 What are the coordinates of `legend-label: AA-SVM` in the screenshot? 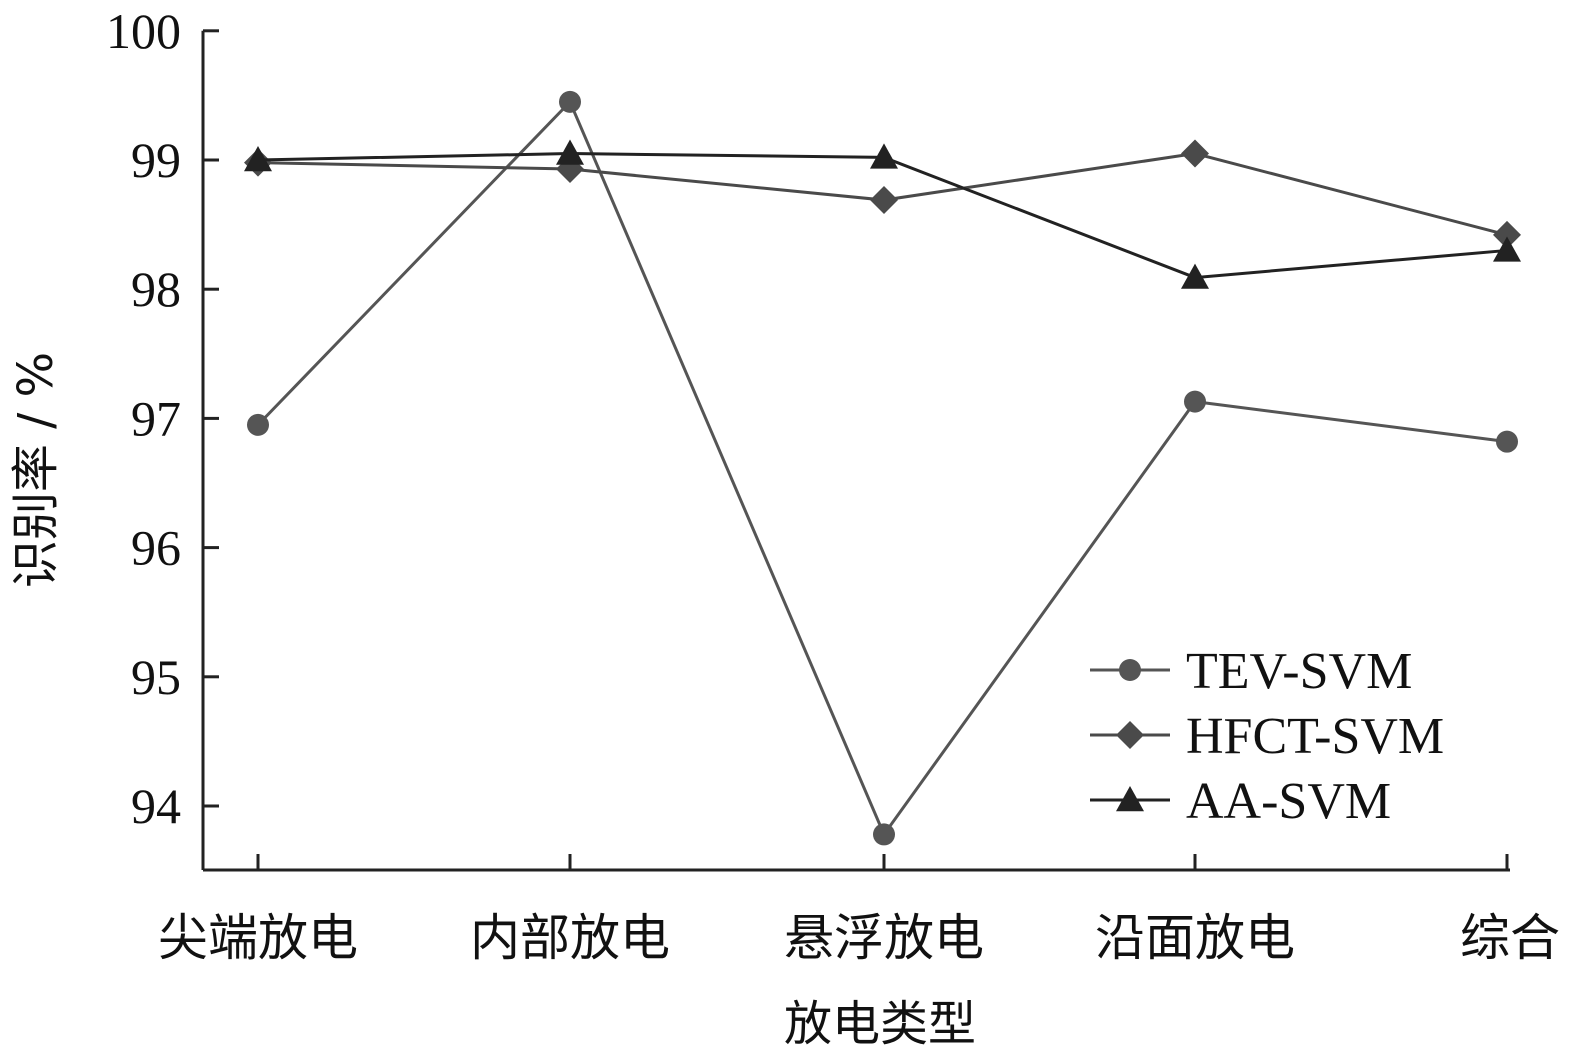 It's located at (1288, 801).